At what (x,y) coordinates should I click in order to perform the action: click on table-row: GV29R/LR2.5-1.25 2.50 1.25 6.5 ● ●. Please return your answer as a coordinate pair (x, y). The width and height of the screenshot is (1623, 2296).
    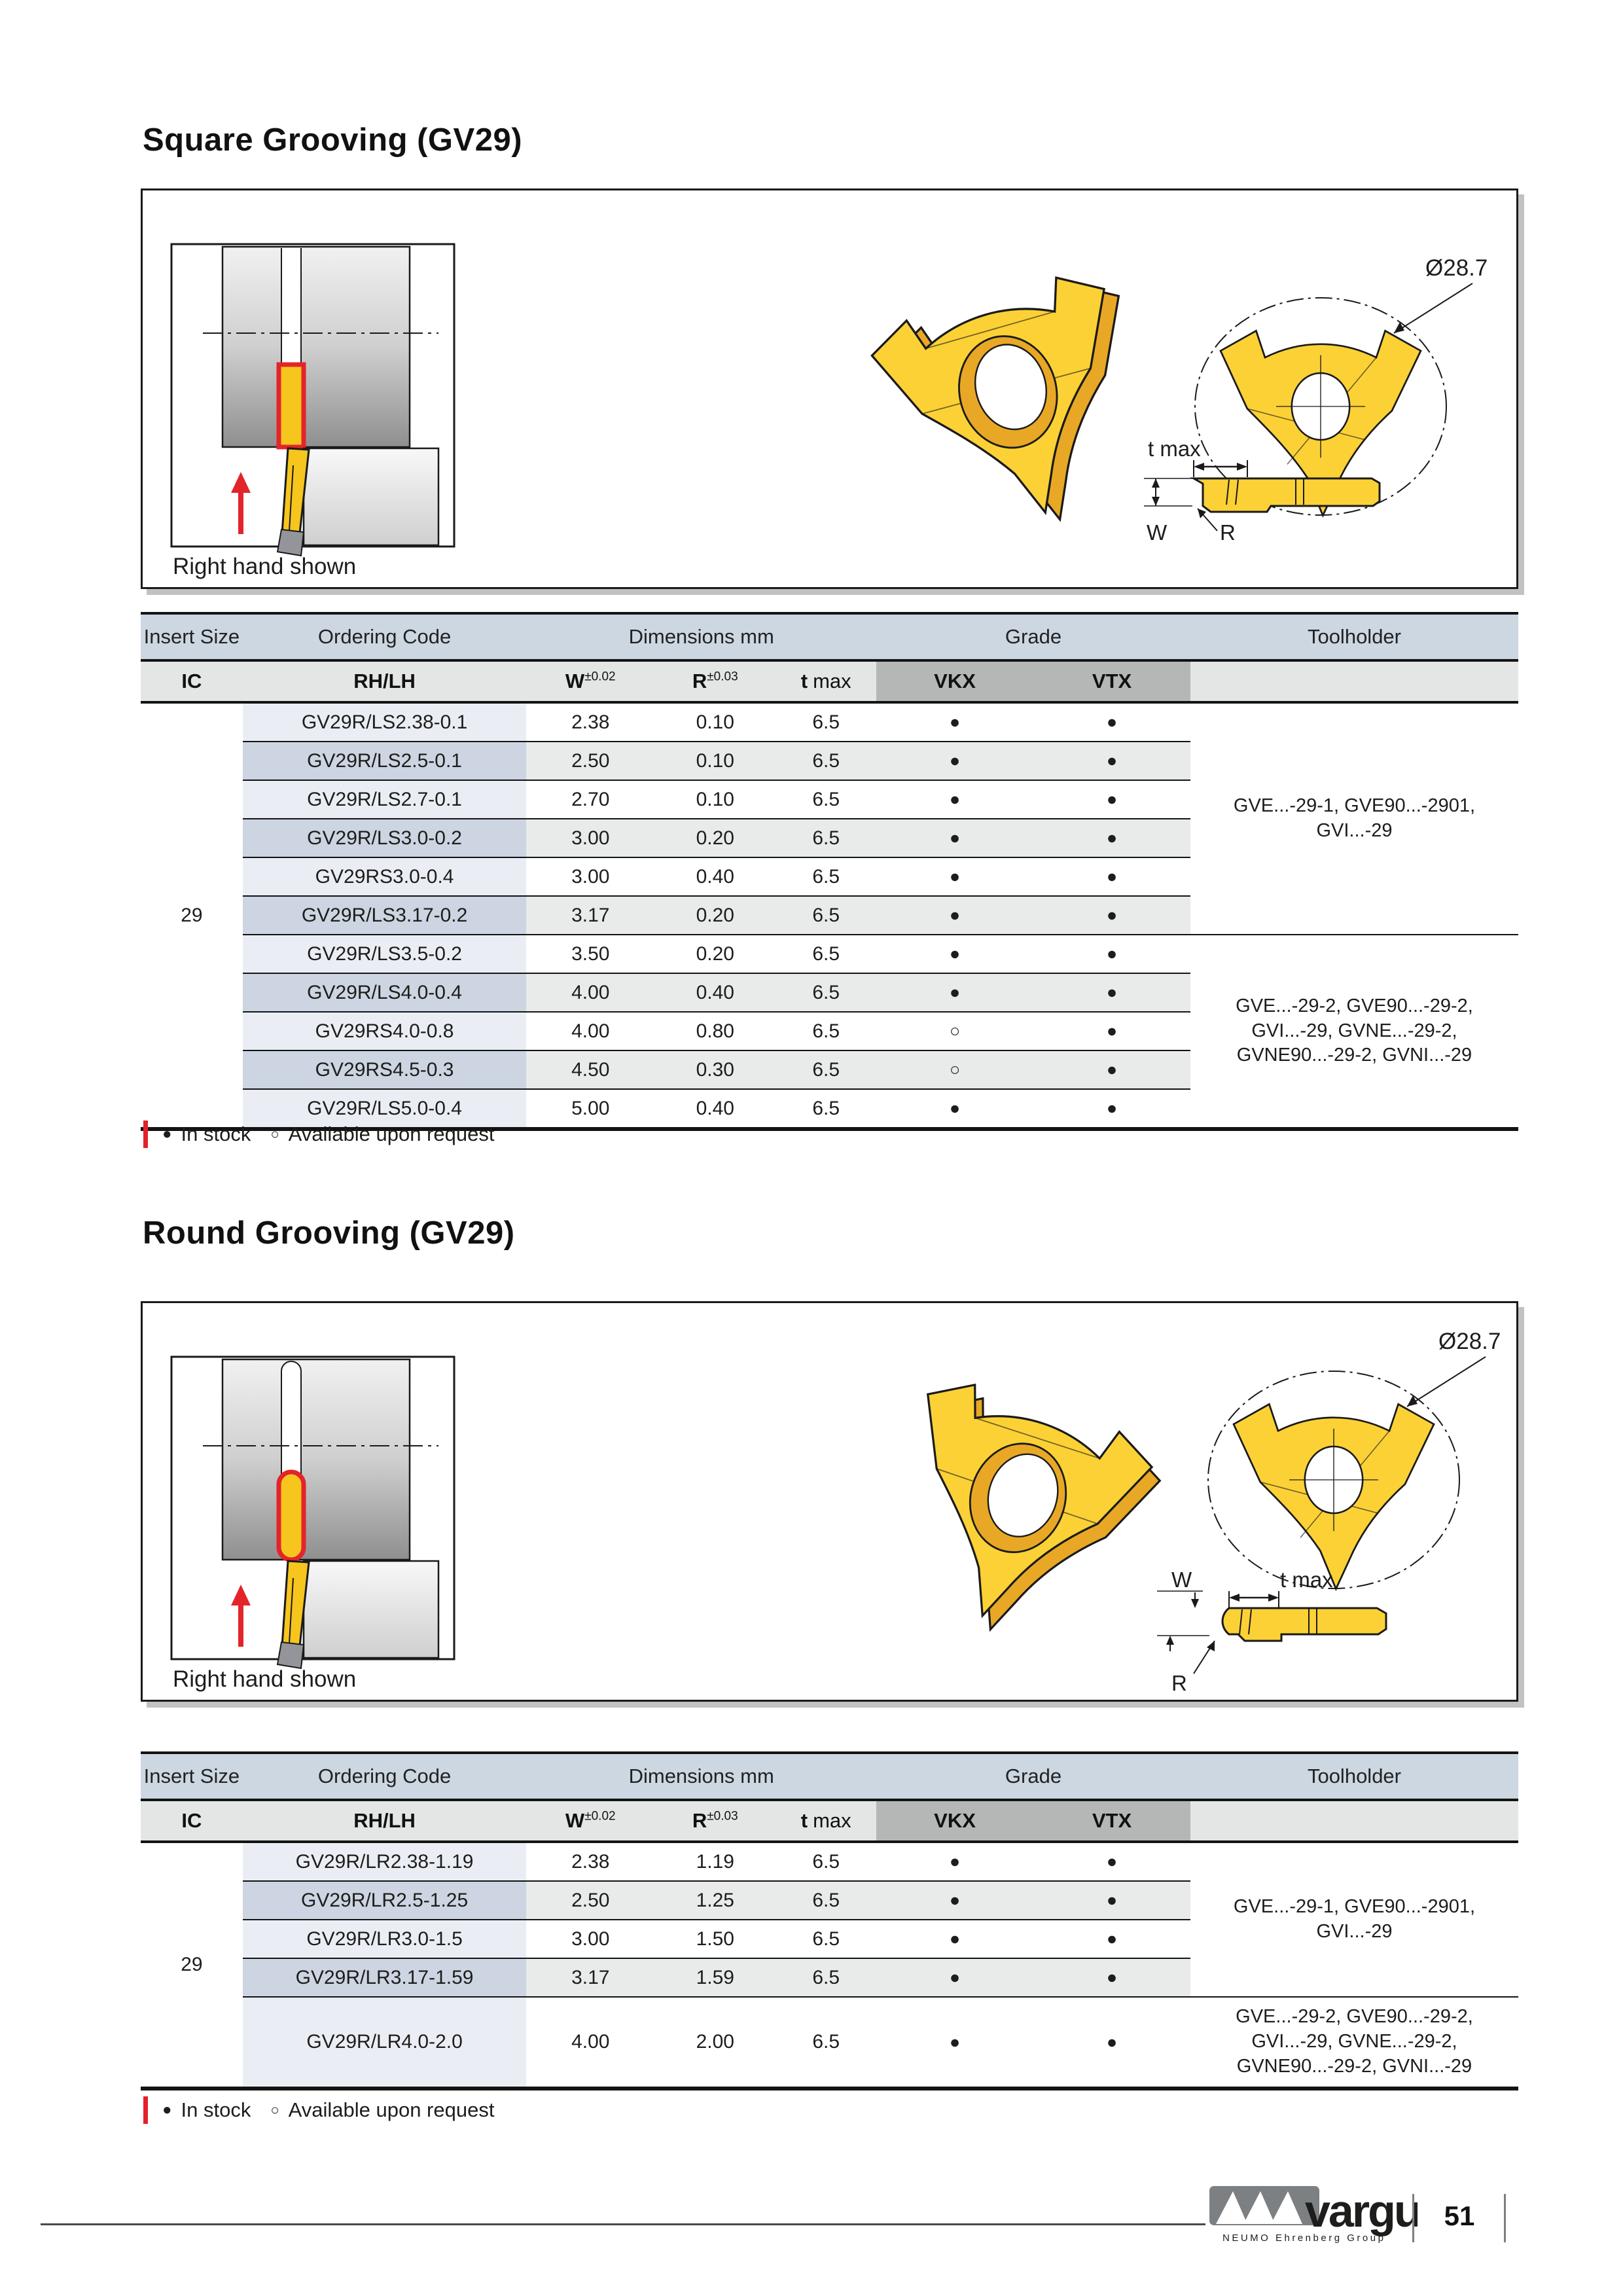
    Looking at the image, I should click on (830, 1900).